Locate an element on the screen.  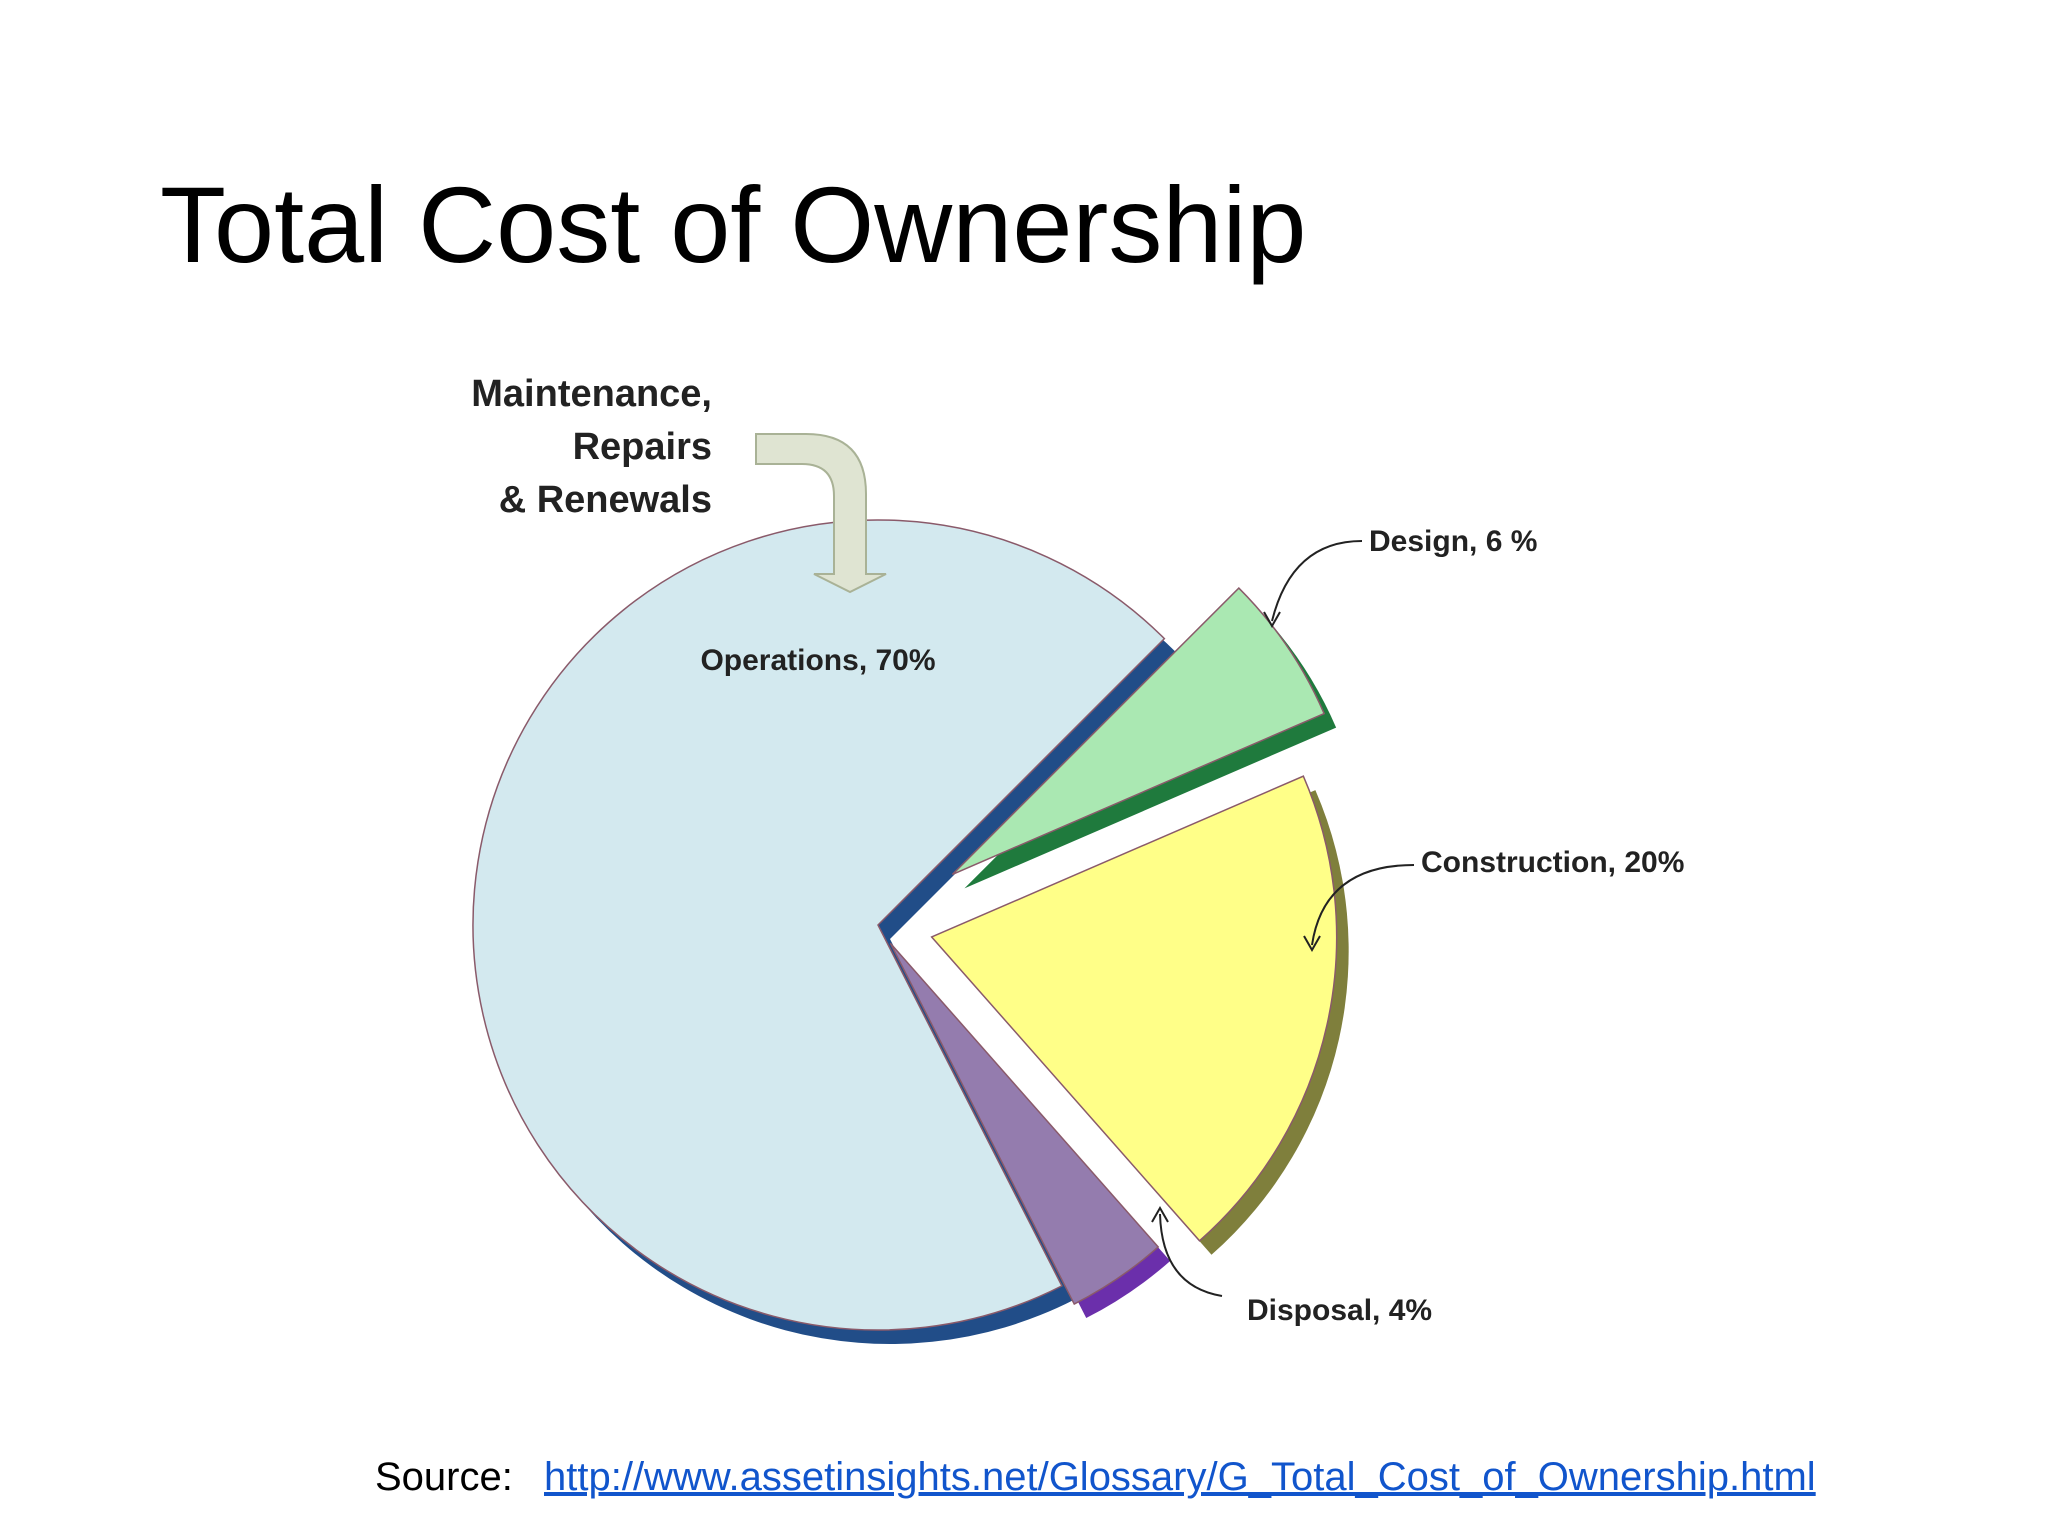
data-label: Construction, 20% is located at coordinates (1552, 862).